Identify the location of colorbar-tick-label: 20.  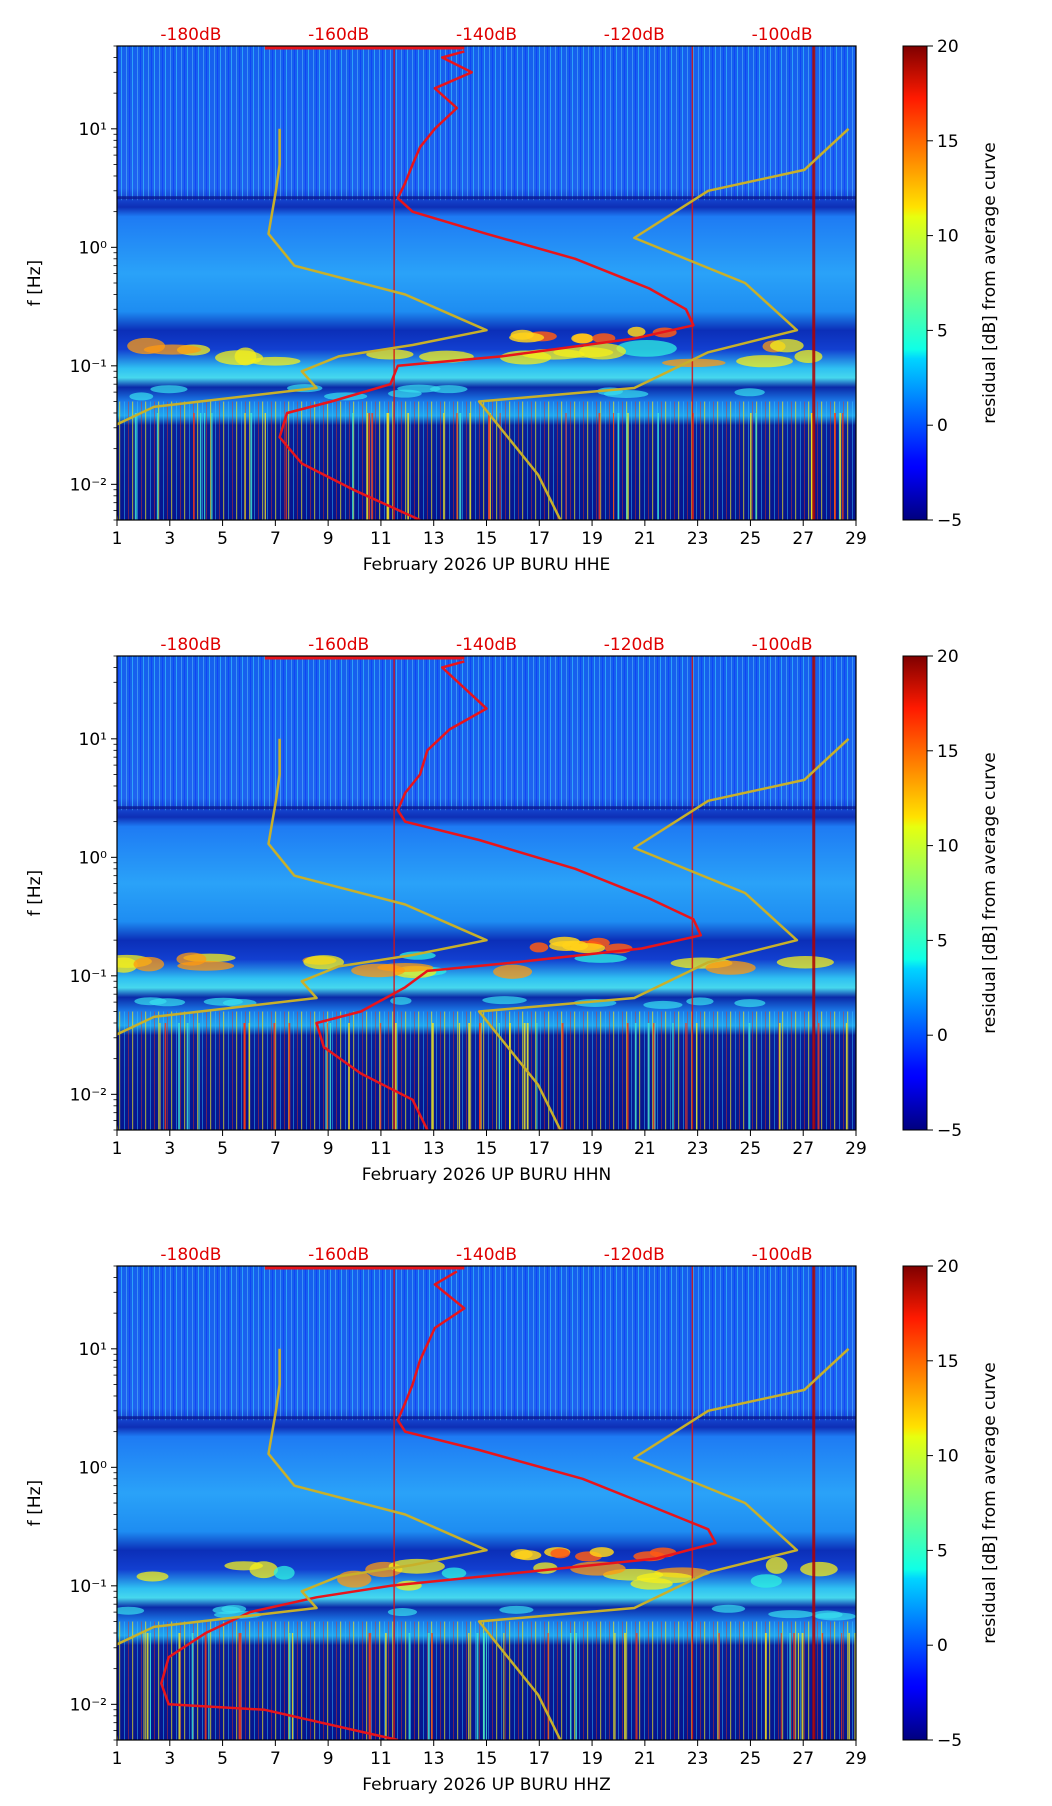
(948, 657).